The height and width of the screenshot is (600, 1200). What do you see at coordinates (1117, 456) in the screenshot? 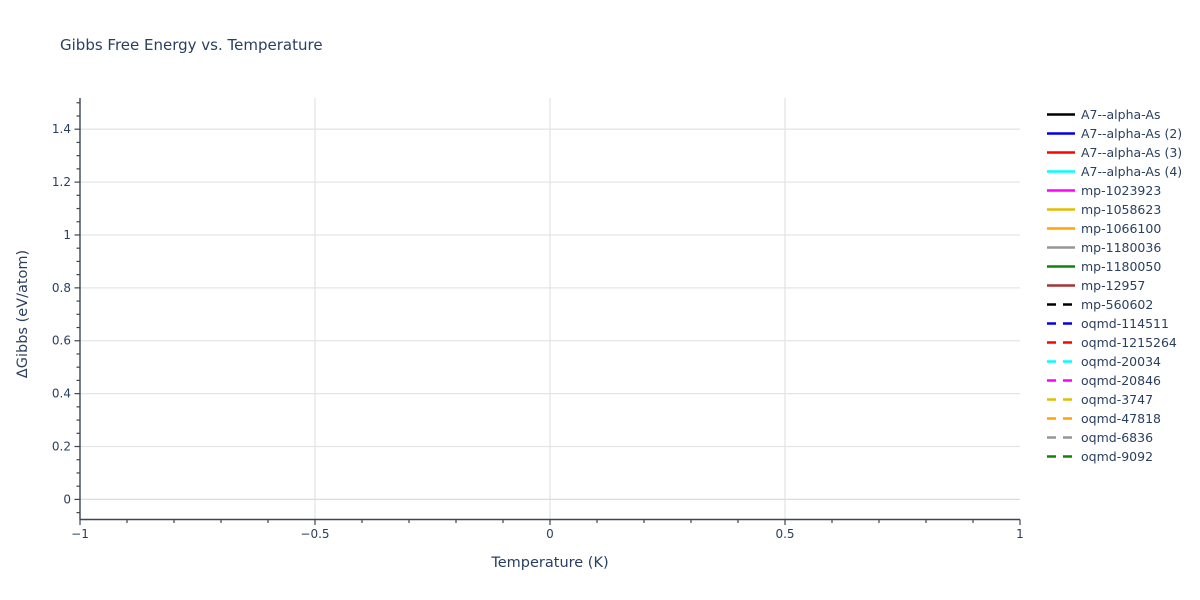
I see `legend-item-label: oqmd-9092` at bounding box center [1117, 456].